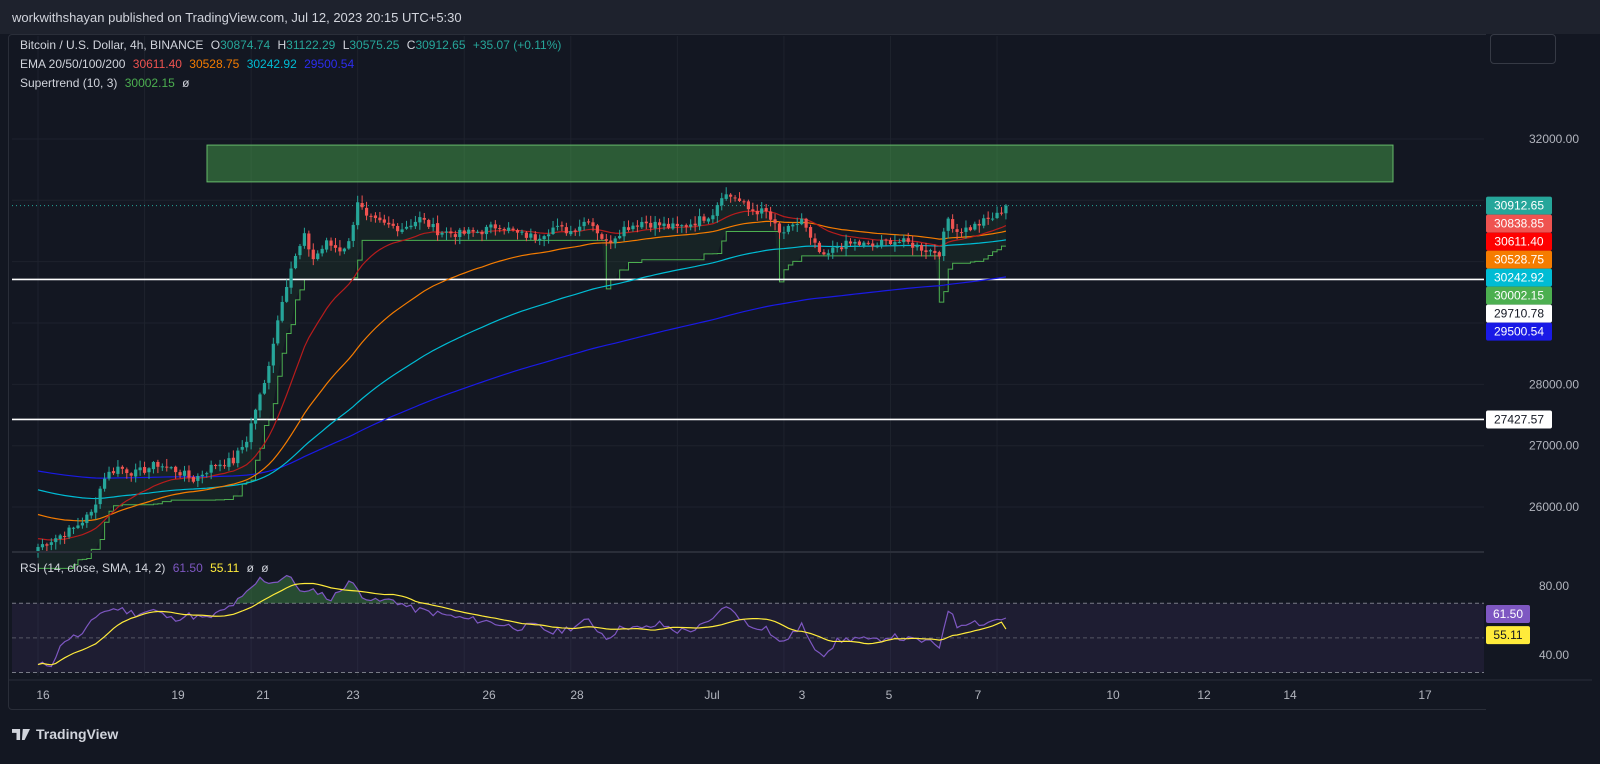 Image resolution: width=1600 pixels, height=764 pixels. I want to click on price-tick-label: 32000.00, so click(1554, 139).